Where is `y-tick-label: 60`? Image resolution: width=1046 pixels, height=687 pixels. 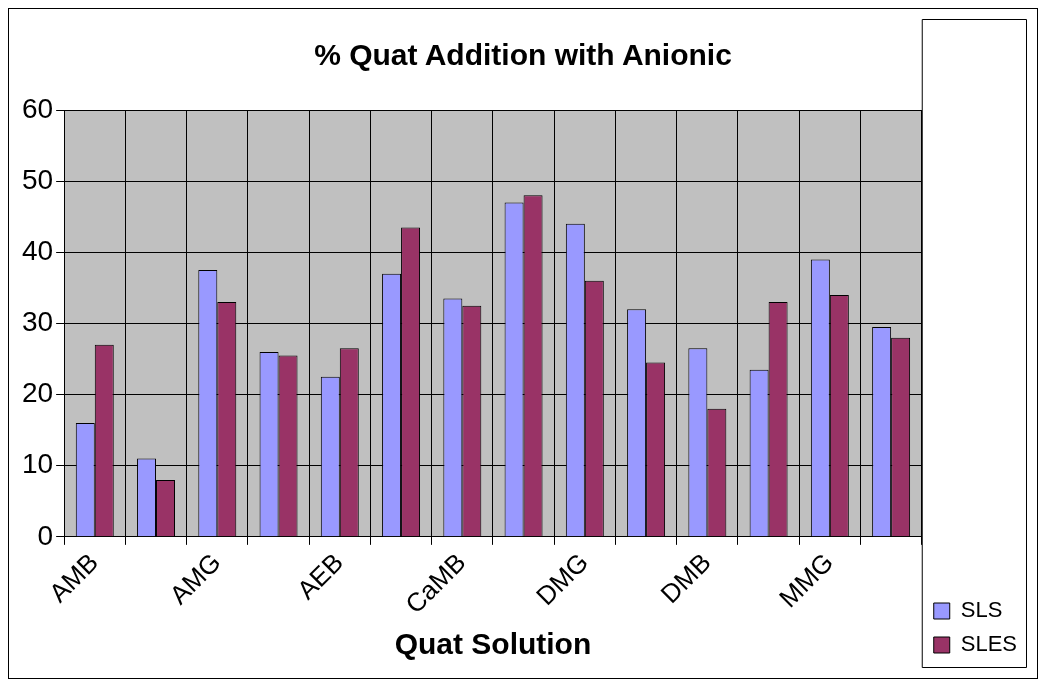
y-tick-label: 60 is located at coordinates (37, 108).